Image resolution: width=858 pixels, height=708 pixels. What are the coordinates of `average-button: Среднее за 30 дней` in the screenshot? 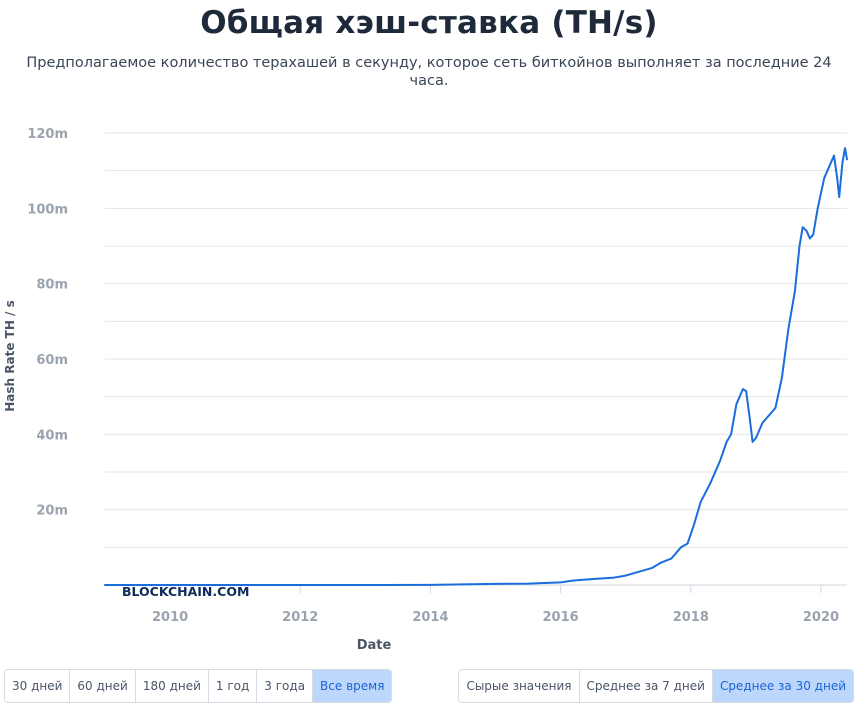 It's located at (782, 686).